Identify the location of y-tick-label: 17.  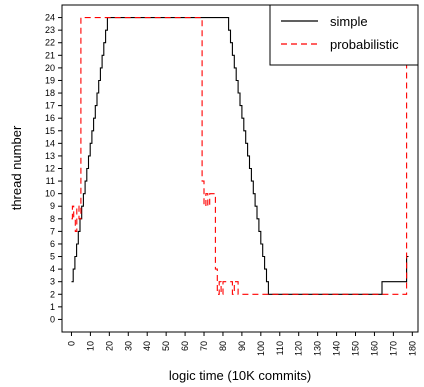
(50, 106).